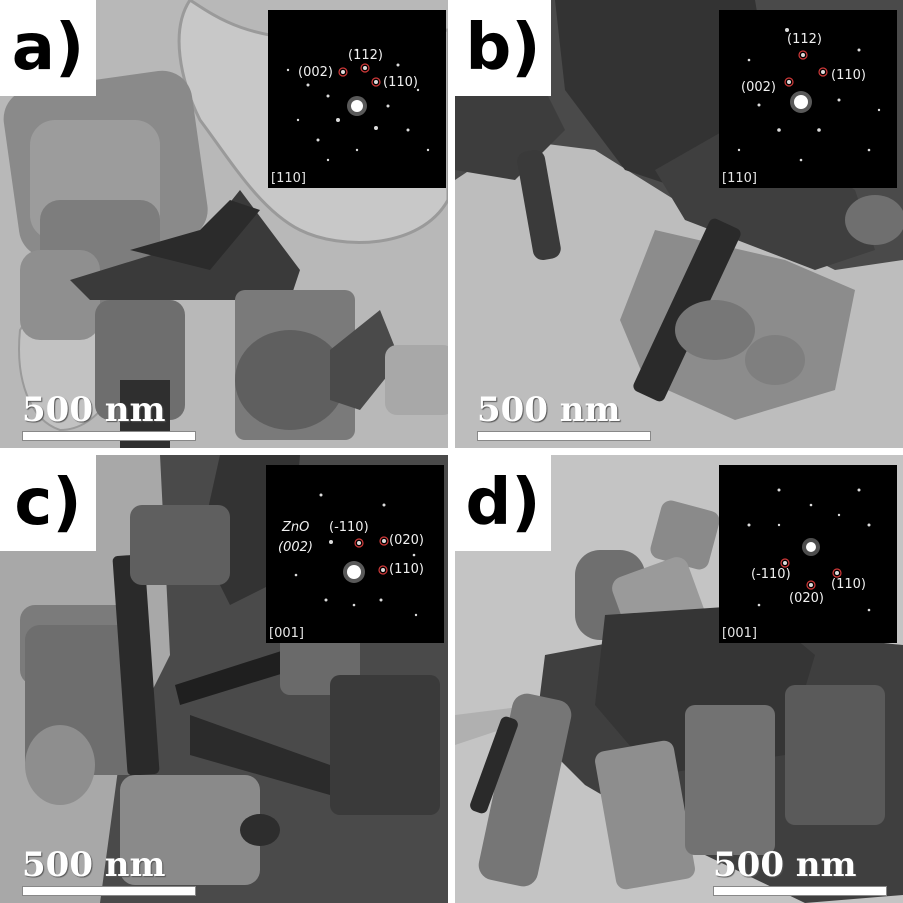 The width and height of the screenshot is (903, 903). Describe the element at coordinates (296, 527) in the screenshot. I see `zno-label: ZnO` at that location.